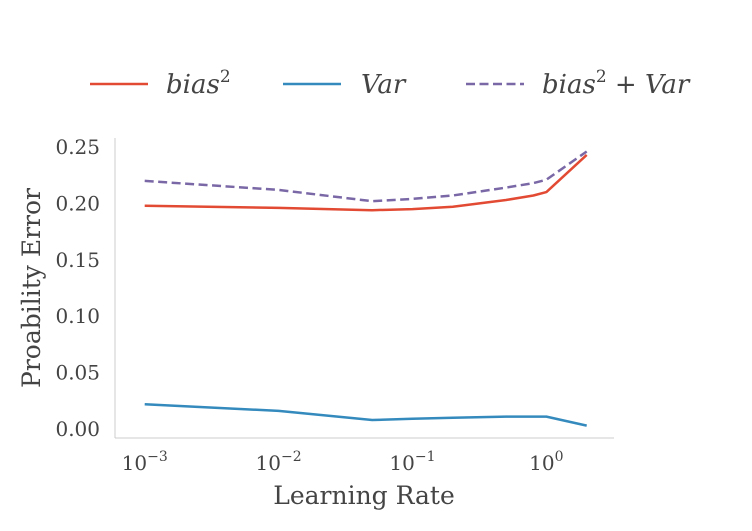  I want to click on x-tick-label-text: 10⁰, so click(546, 462).